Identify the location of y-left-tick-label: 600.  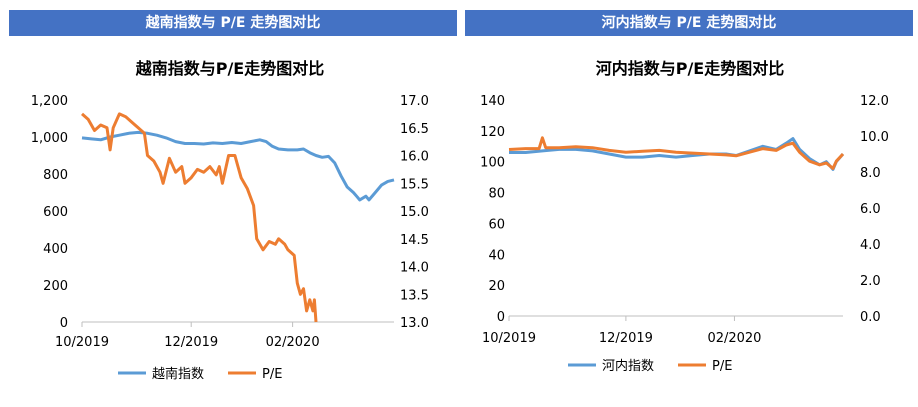
(55, 212).